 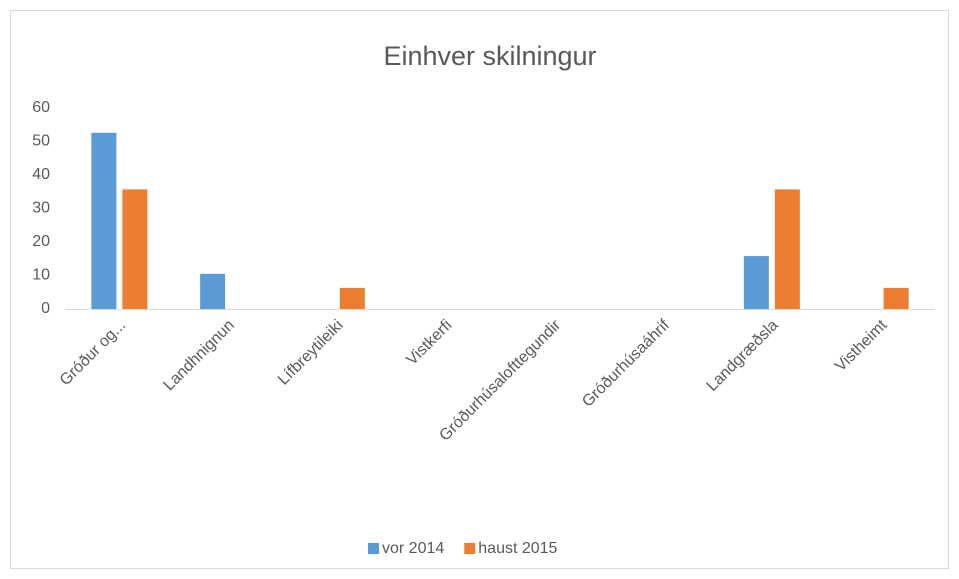 I want to click on y-tick-label: 20, so click(x=41, y=241).